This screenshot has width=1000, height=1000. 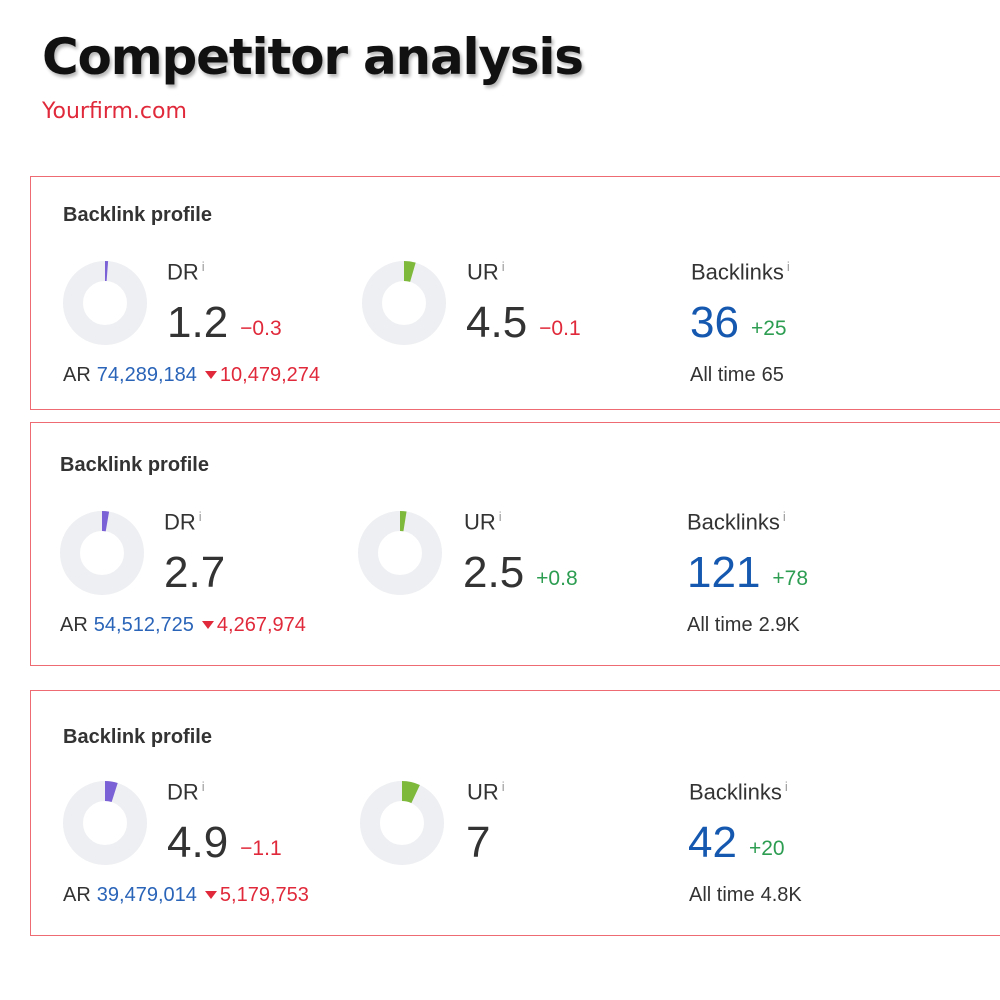 I want to click on backlinks-value-row: 121 +78, so click(x=747, y=576).